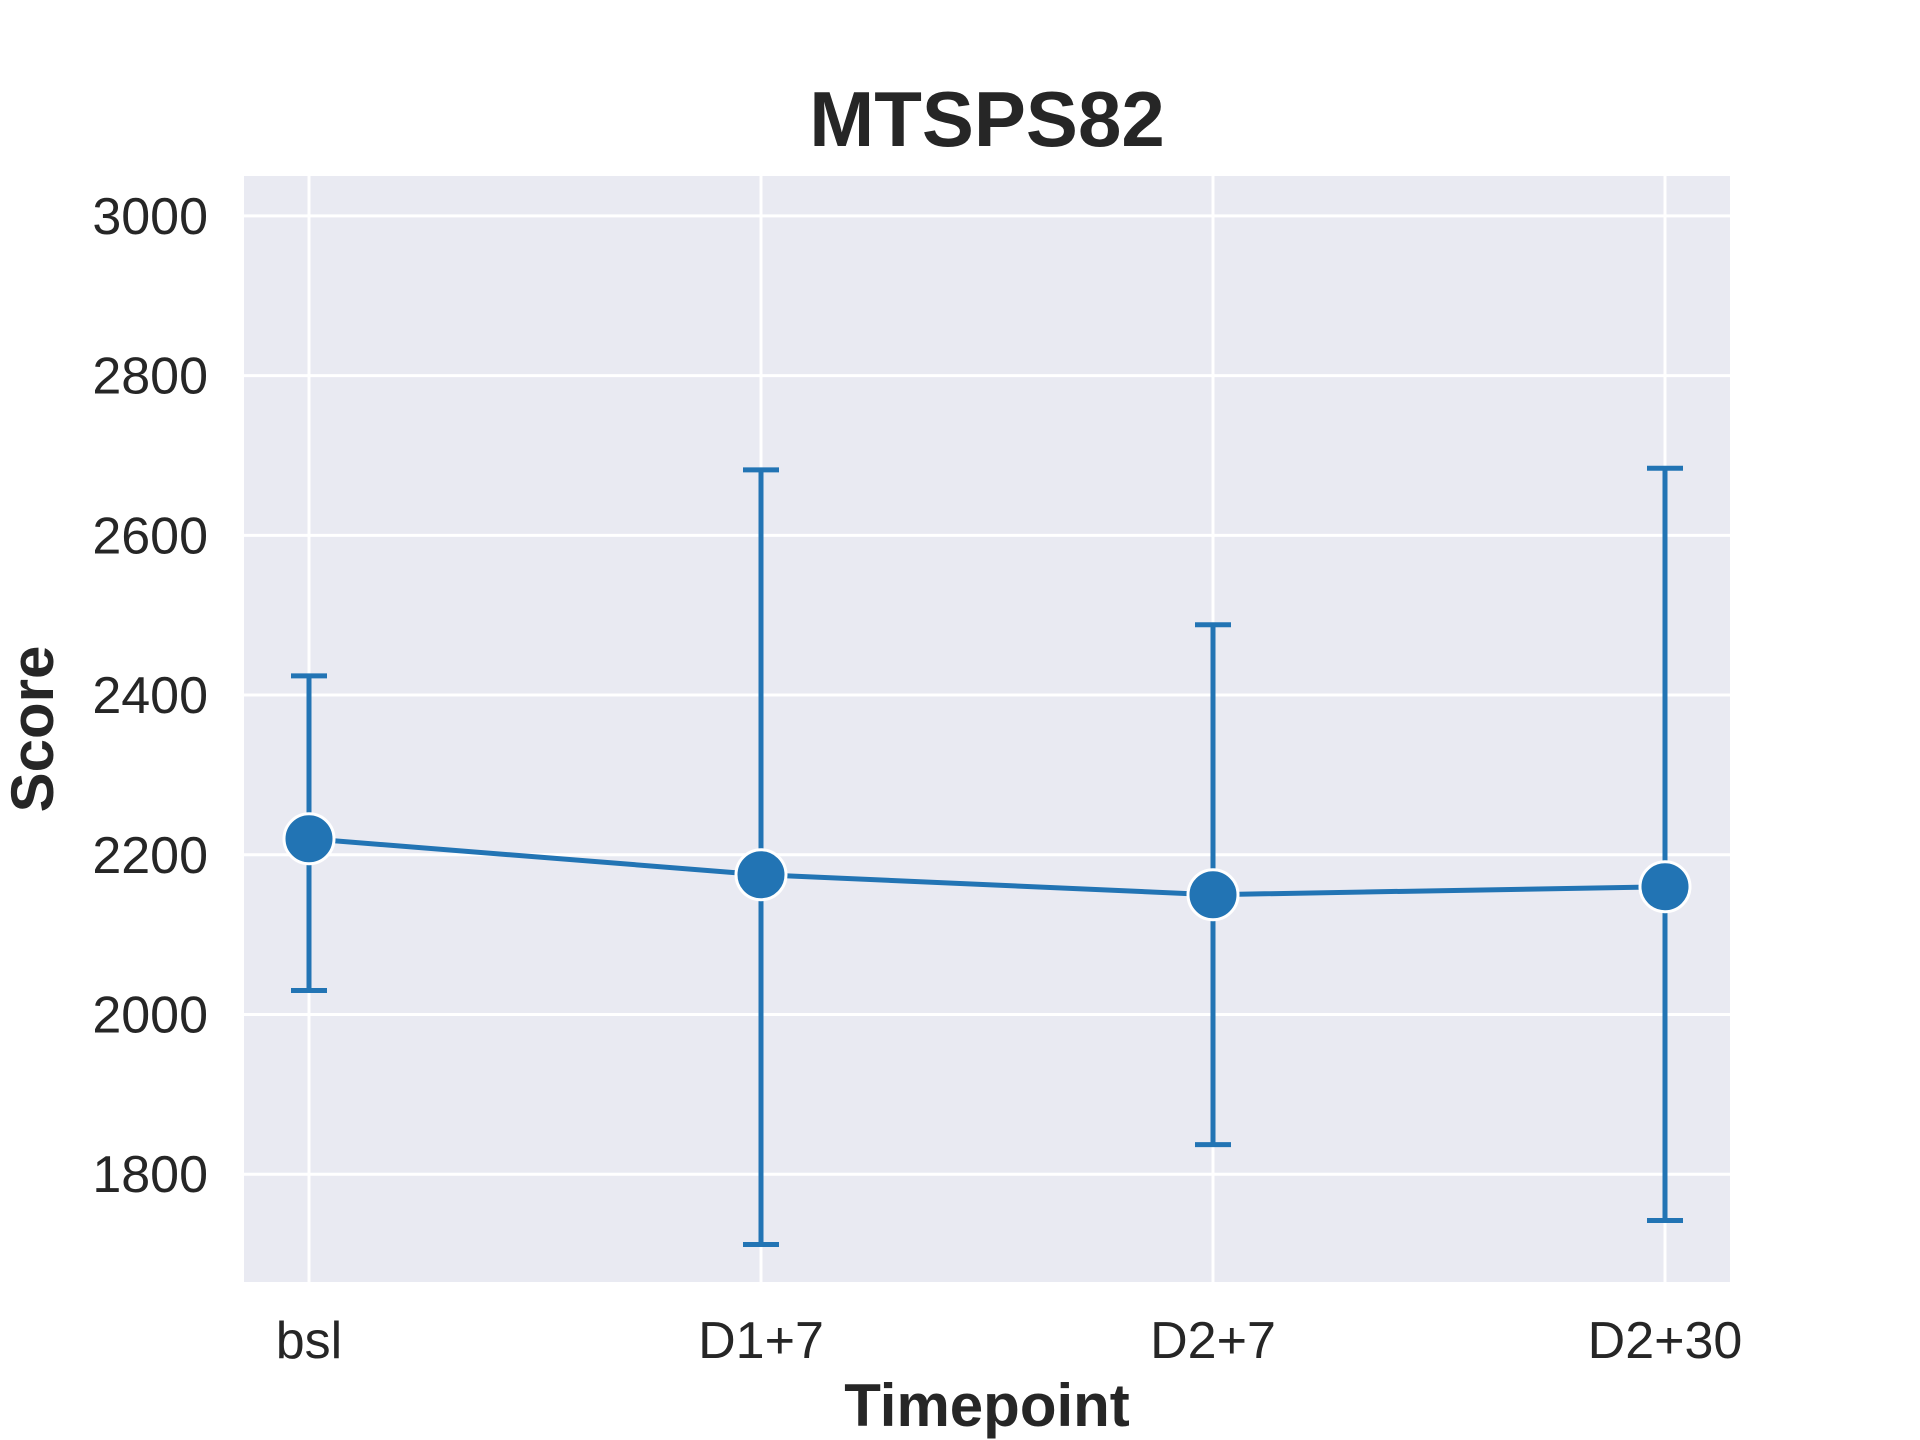  Describe the element at coordinates (150, 1015) in the screenshot. I see `y-tick-label: 2000` at that location.